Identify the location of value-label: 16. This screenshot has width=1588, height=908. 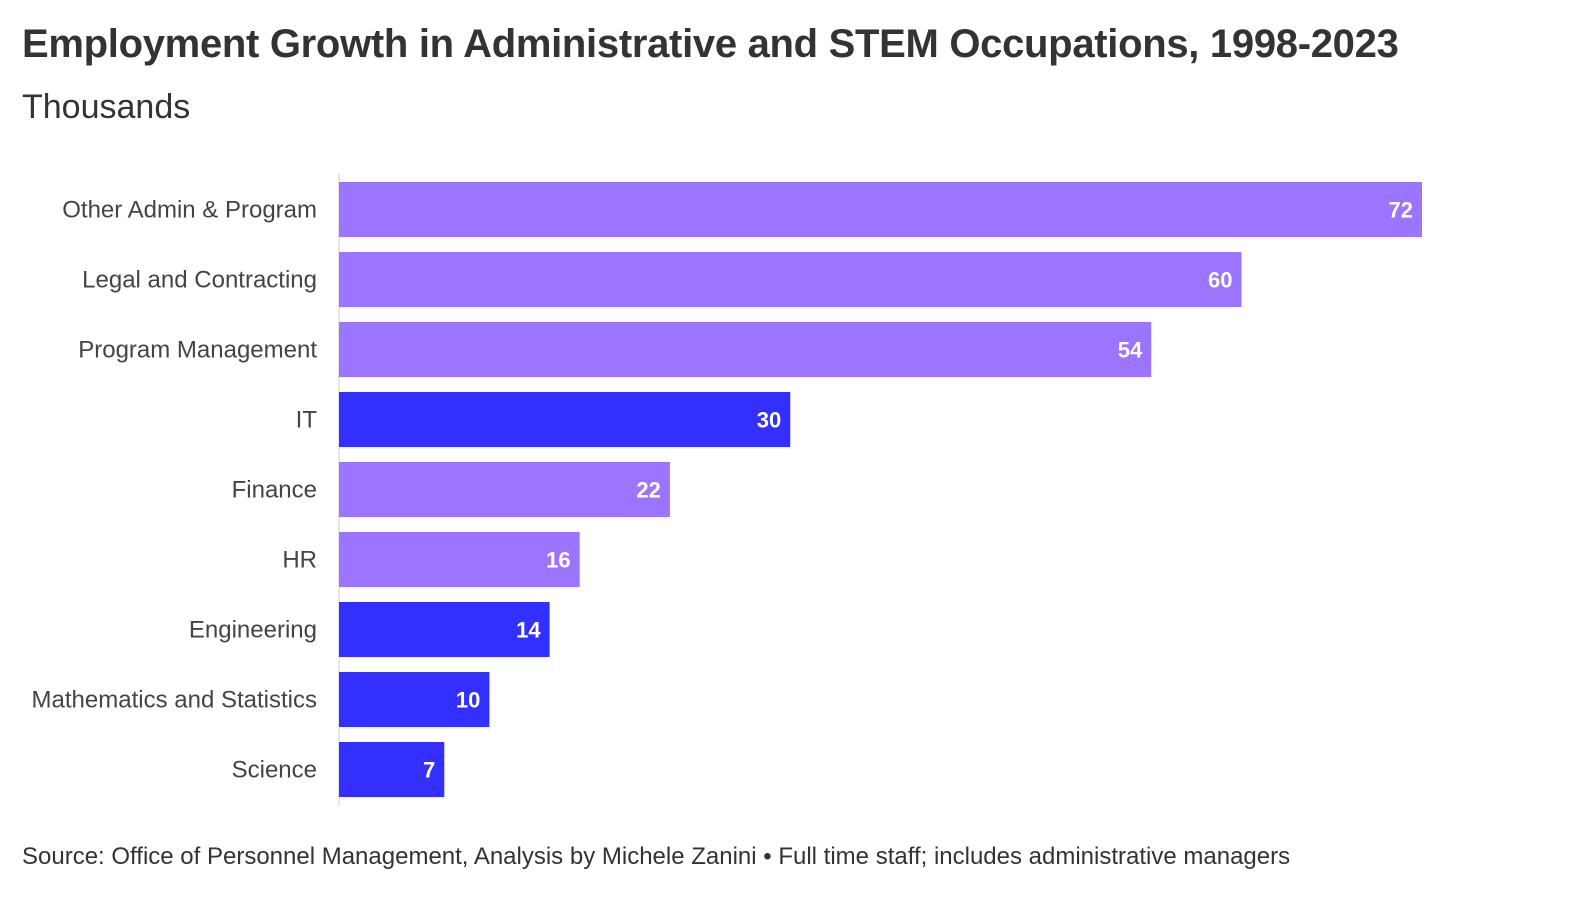
(558, 560).